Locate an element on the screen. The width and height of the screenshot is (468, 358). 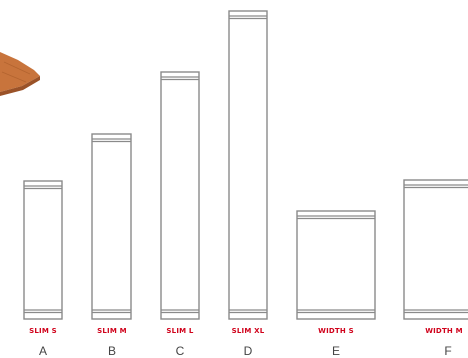
size-label-slim-l: SLIM L is located at coordinates (180, 331).